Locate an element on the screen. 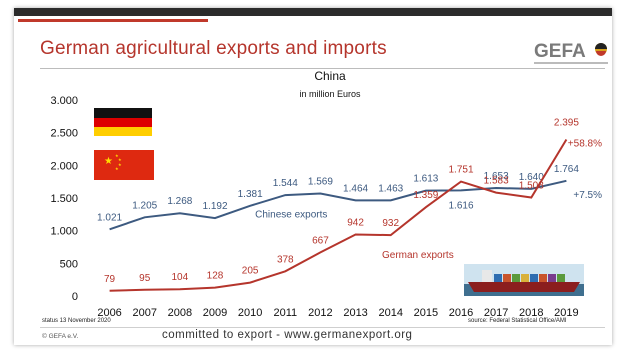 Image resolution: width=626 pixels, height=351 pixels. y-tick-label: 0 is located at coordinates (75, 297).